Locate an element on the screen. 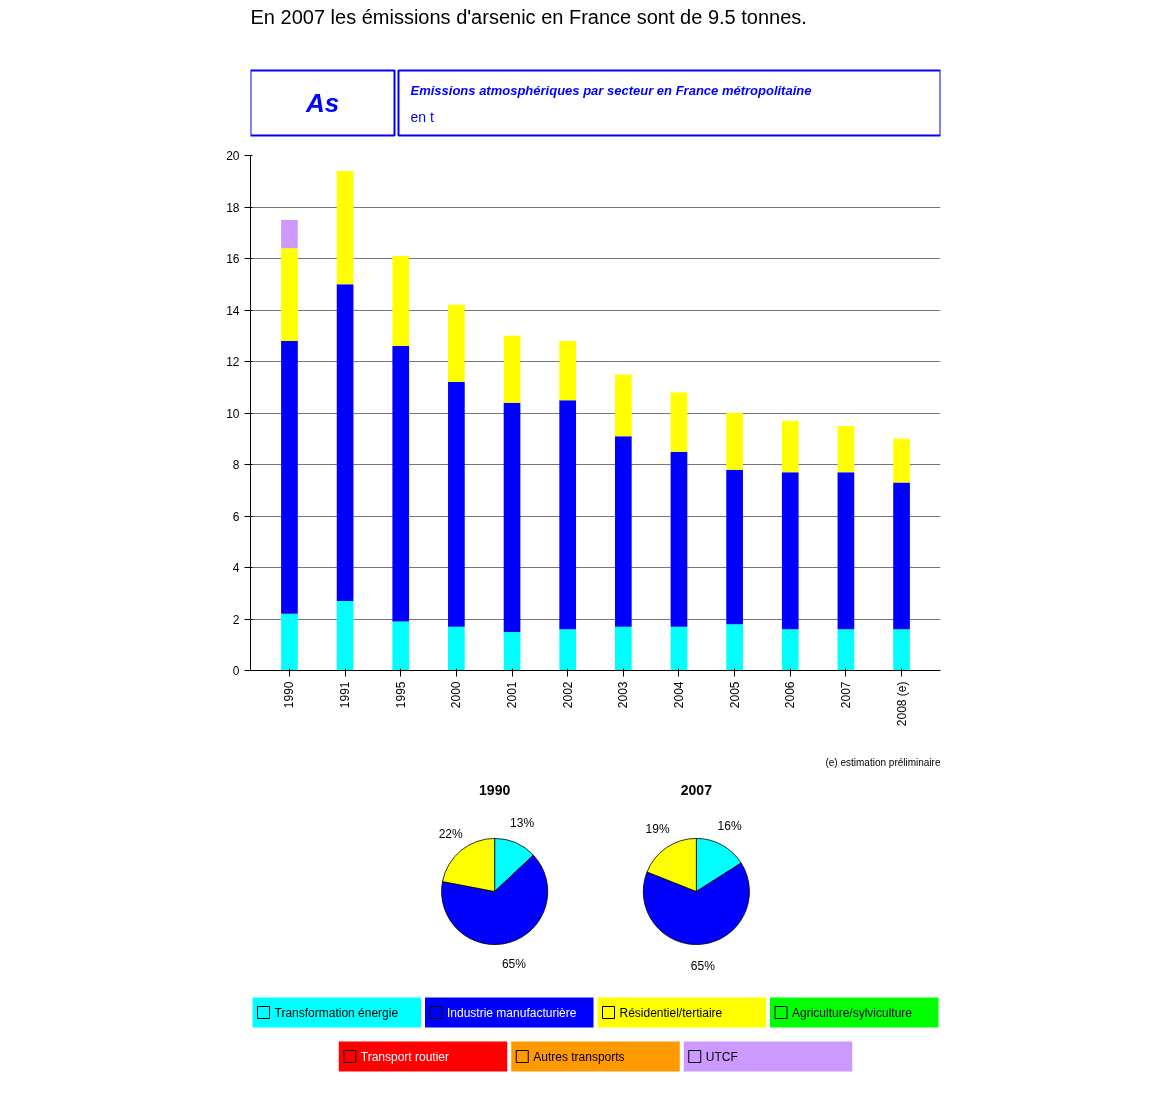 The width and height of the screenshot is (1159, 1115). y-tick-label: 18 is located at coordinates (233, 207).